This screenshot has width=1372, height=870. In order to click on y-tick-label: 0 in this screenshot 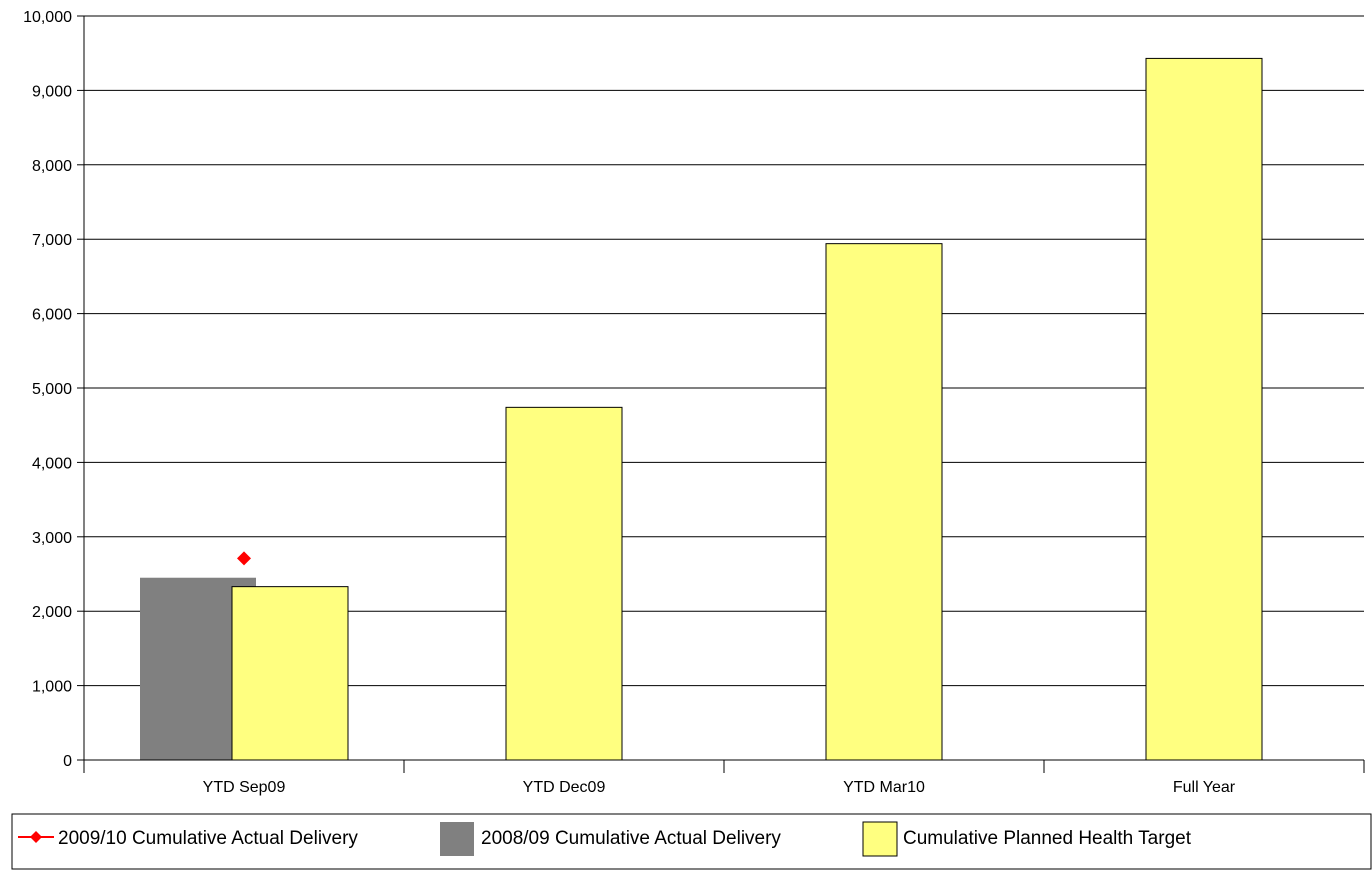, I will do `click(67, 761)`.